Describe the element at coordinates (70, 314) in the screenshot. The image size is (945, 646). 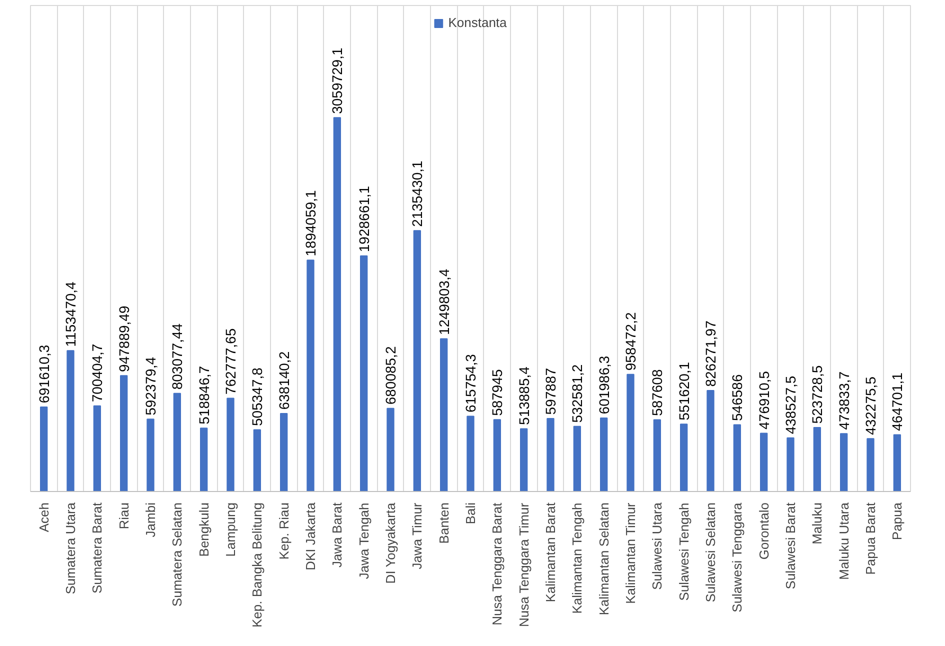
I see `data-label: 1153470,4` at that location.